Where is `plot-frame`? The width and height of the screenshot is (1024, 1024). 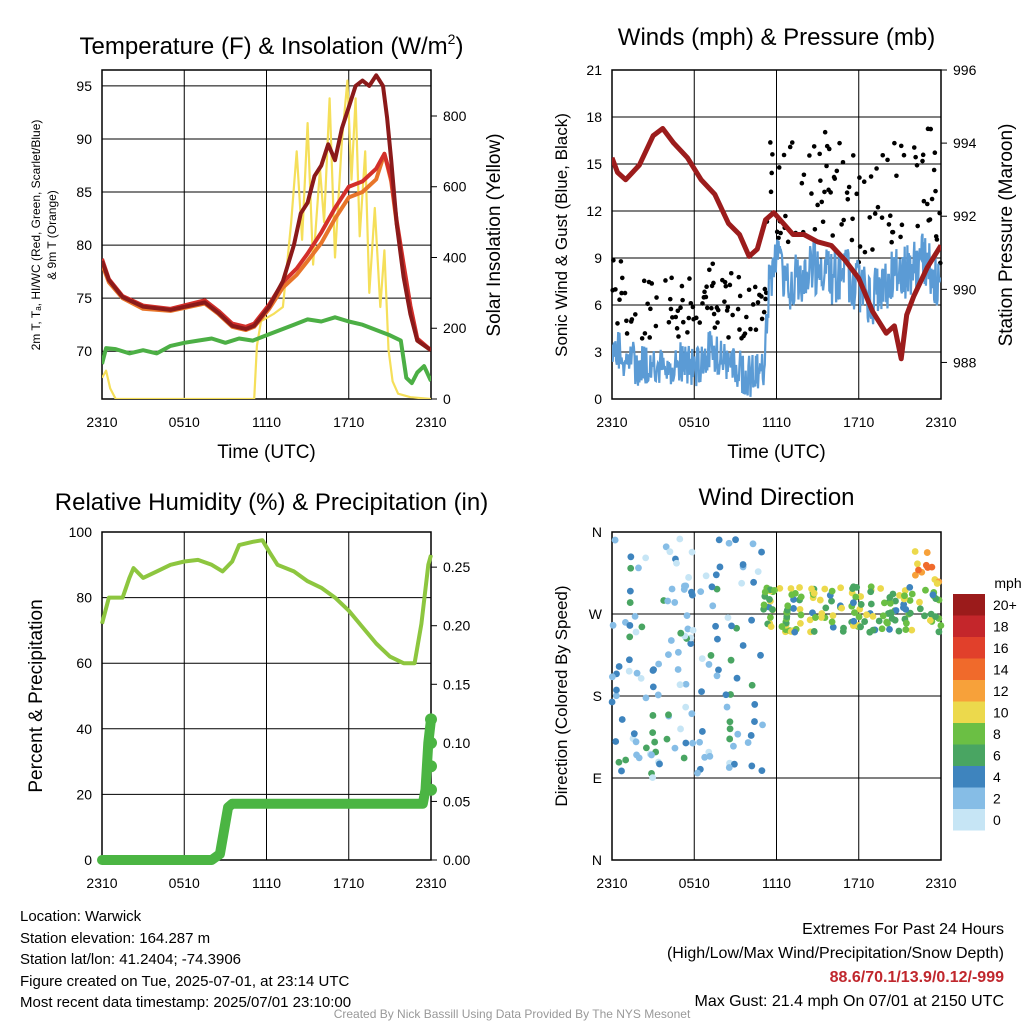 plot-frame is located at coordinates (776, 234).